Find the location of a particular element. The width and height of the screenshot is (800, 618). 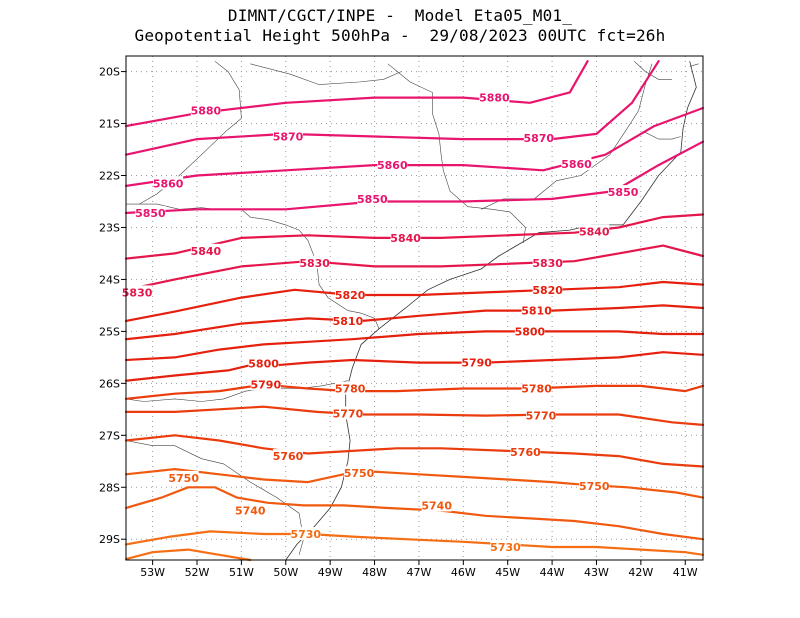

latitude-ticks: 20S 21S 22S 23S 24S 25S 26S 27S 28S 29S is located at coordinates (112, 306).